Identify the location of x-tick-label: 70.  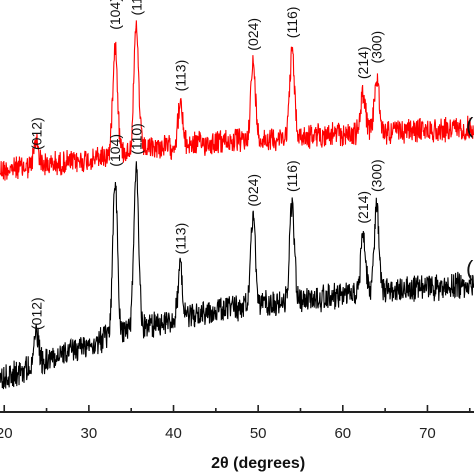
(427, 433).